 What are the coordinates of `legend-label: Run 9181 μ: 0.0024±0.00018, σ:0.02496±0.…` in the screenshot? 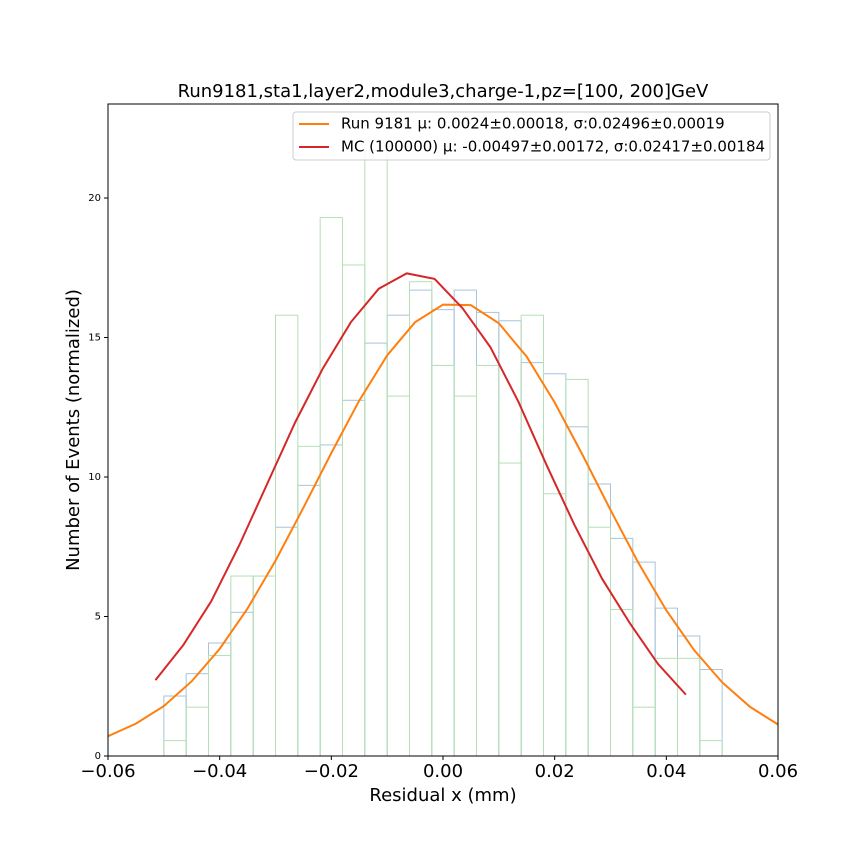 It's located at (533, 124).